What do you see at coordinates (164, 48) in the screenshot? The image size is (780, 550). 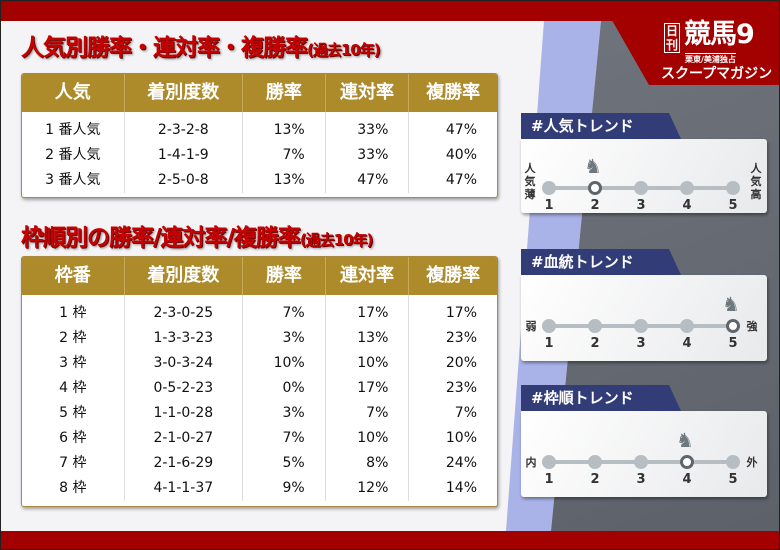 I see `popularity-title-text: 人気別勝率・連対率・複勝率` at bounding box center [164, 48].